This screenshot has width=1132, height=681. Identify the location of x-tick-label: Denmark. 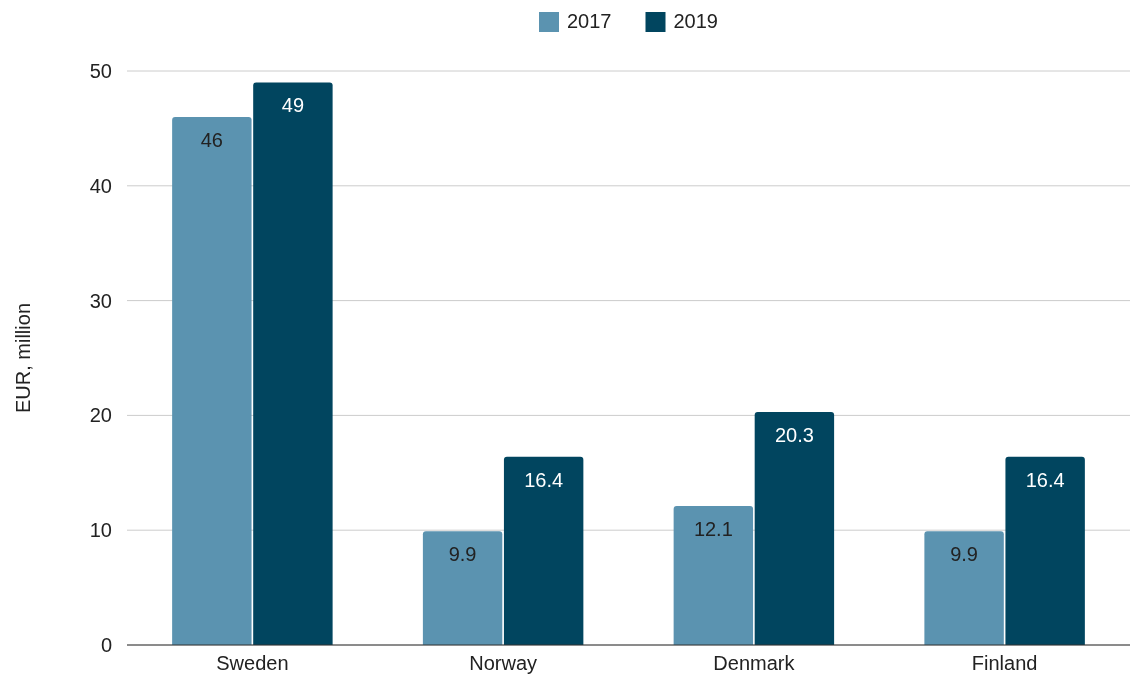
(754, 663).